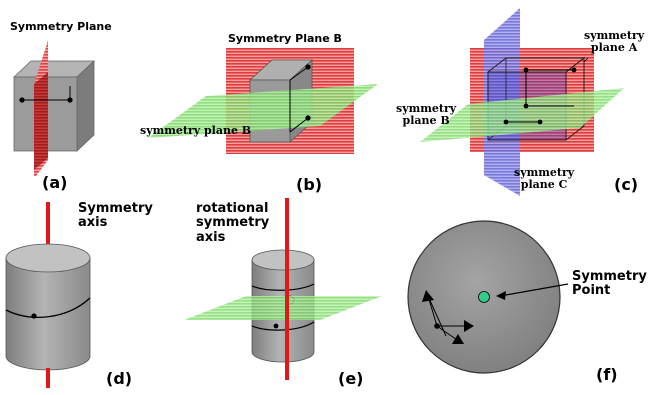  What do you see at coordinates (626, 184) in the screenshot?
I see `panel-c-caption: (c)` at bounding box center [626, 184].